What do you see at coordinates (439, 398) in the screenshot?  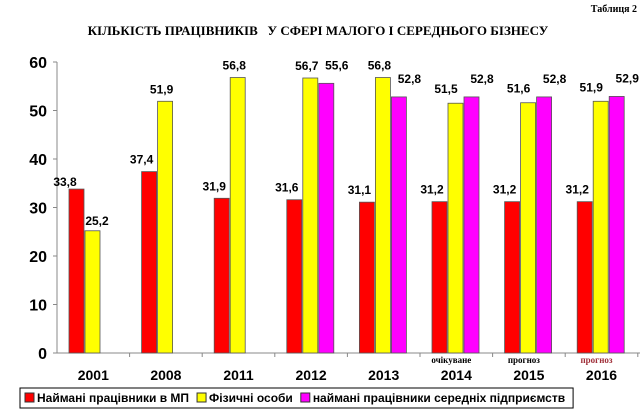 I see `legend-label-2: наймані працівники середніх підприємств` at bounding box center [439, 398].